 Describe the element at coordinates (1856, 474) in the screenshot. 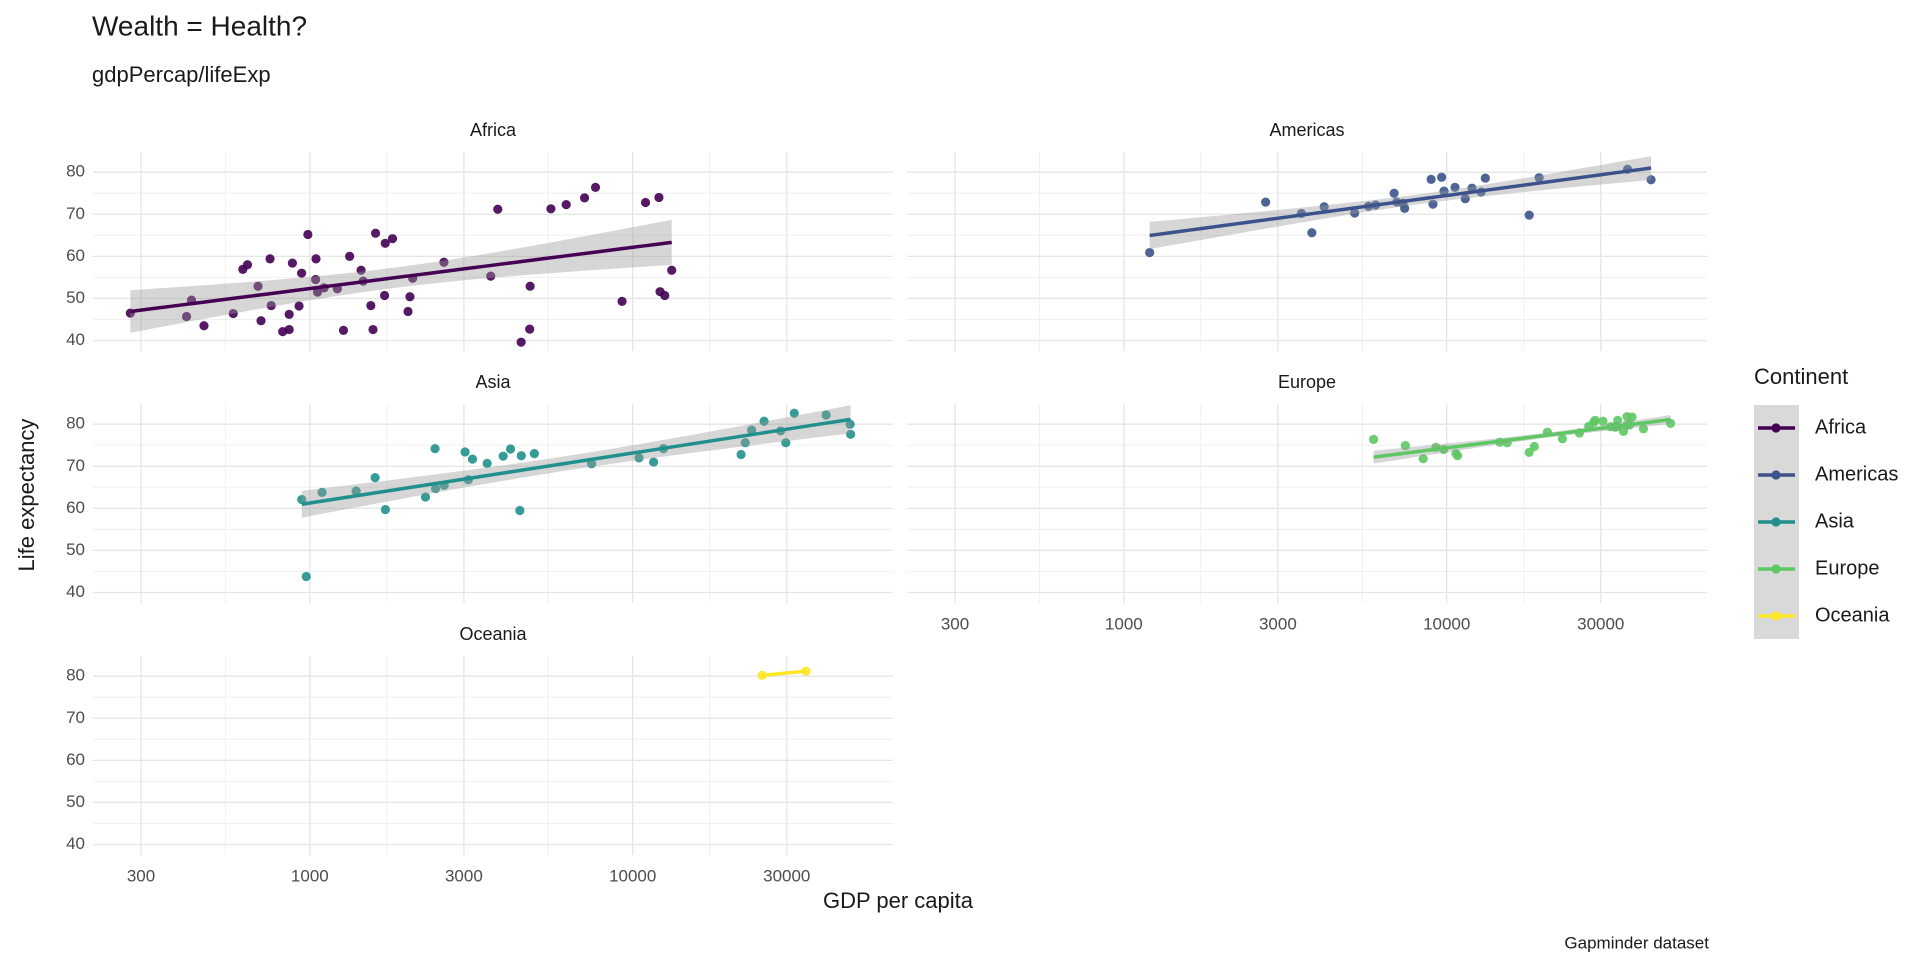

I see `legend-label: Americas` at that location.